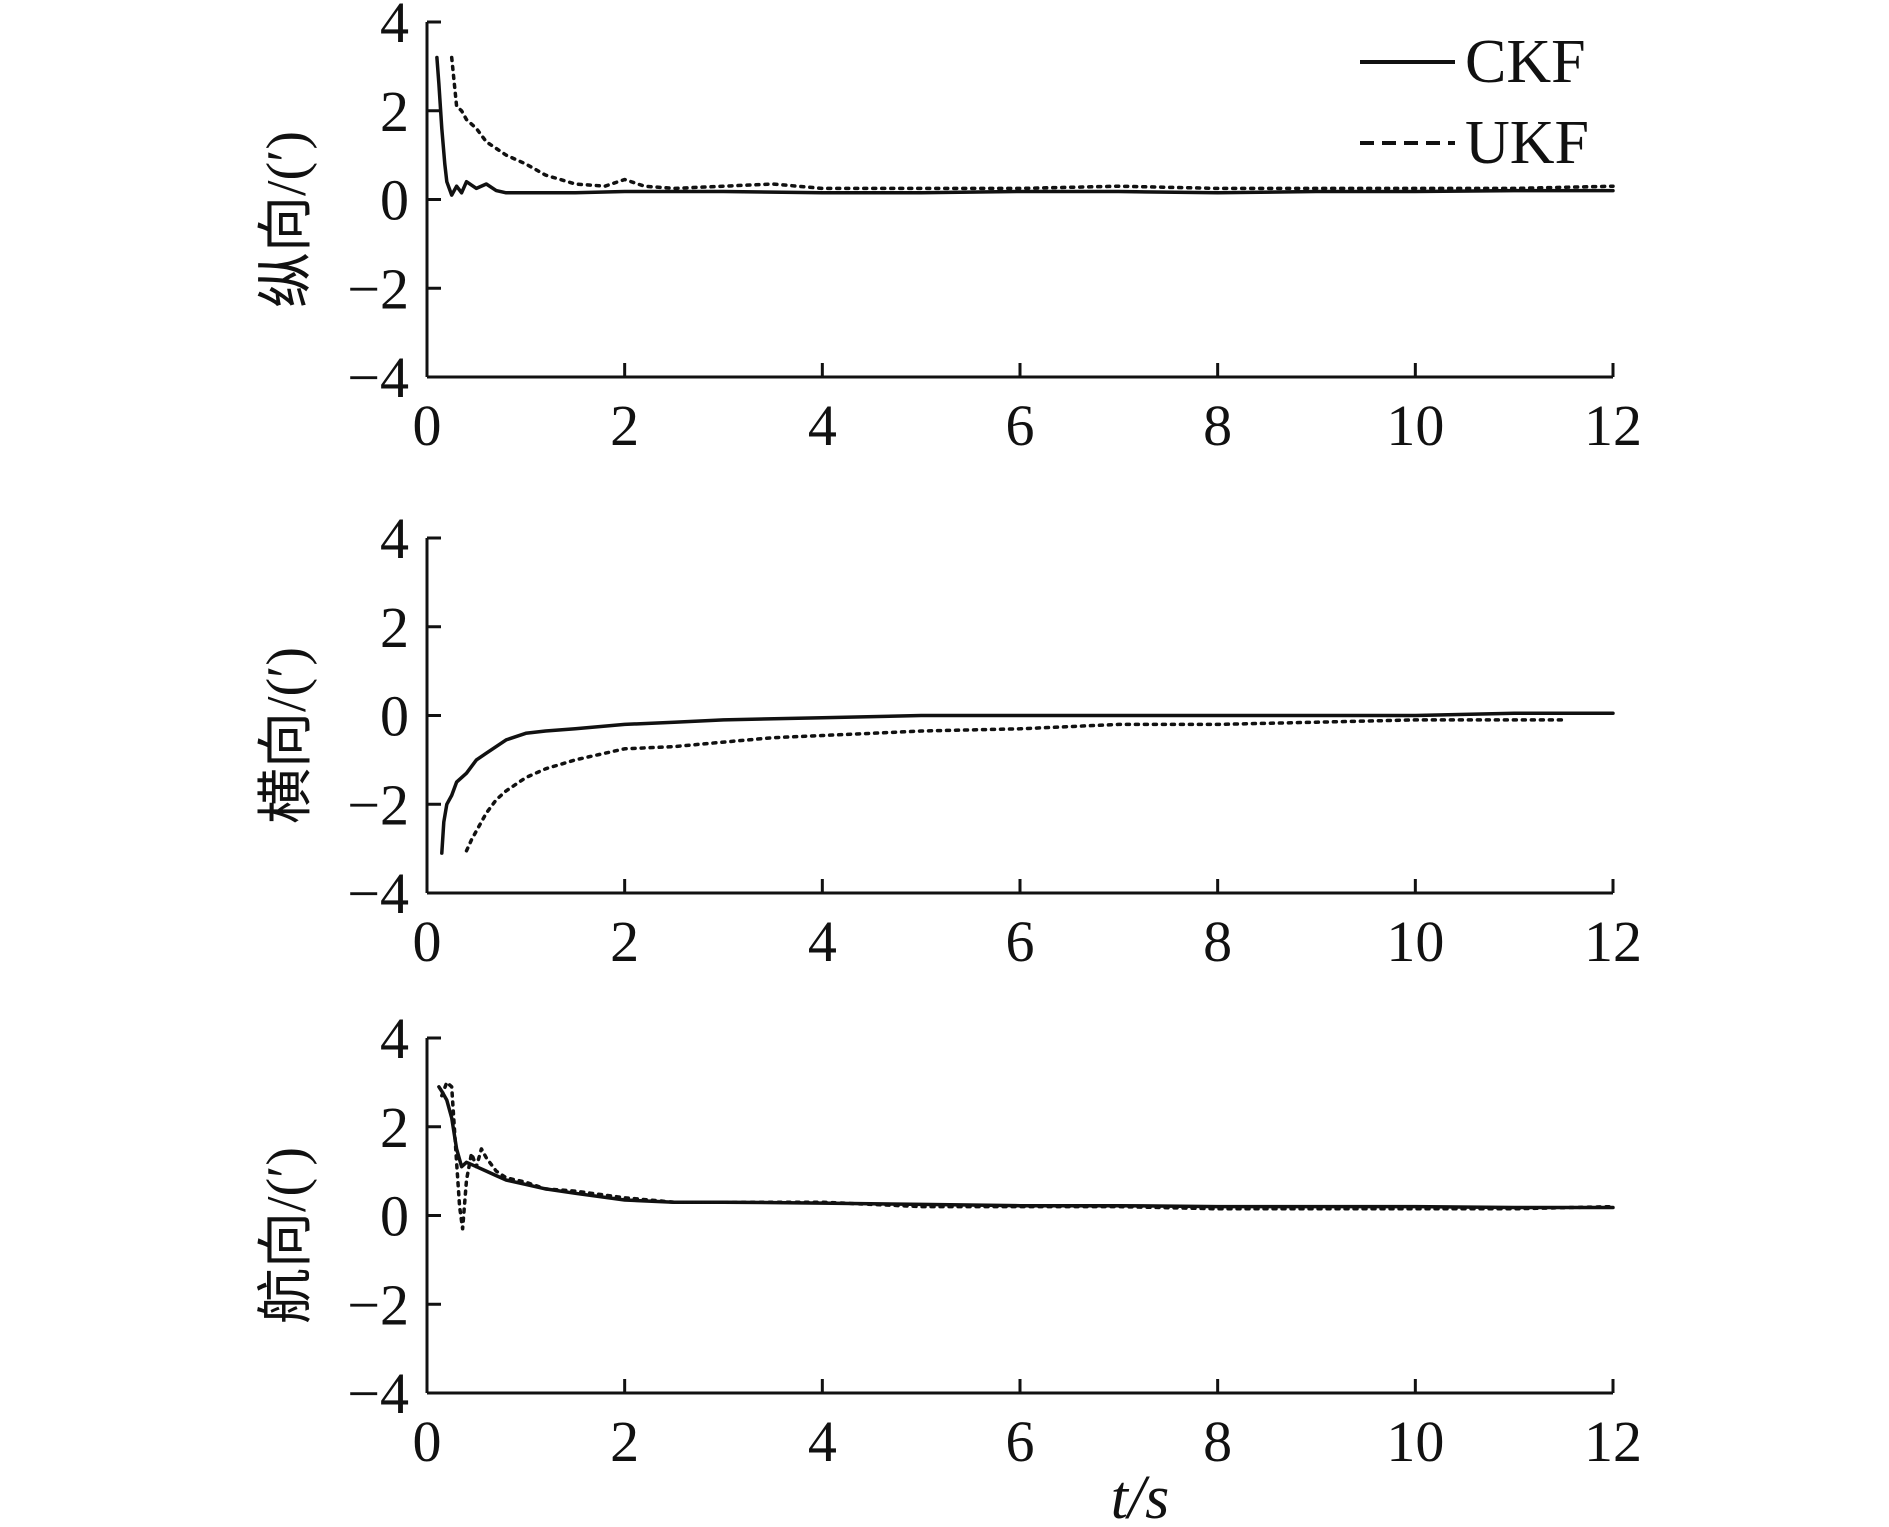 The image size is (1889, 1527). Describe the element at coordinates (287, 1235) in the screenshot. I see `y-axis-label: 航向/(′)` at that location.